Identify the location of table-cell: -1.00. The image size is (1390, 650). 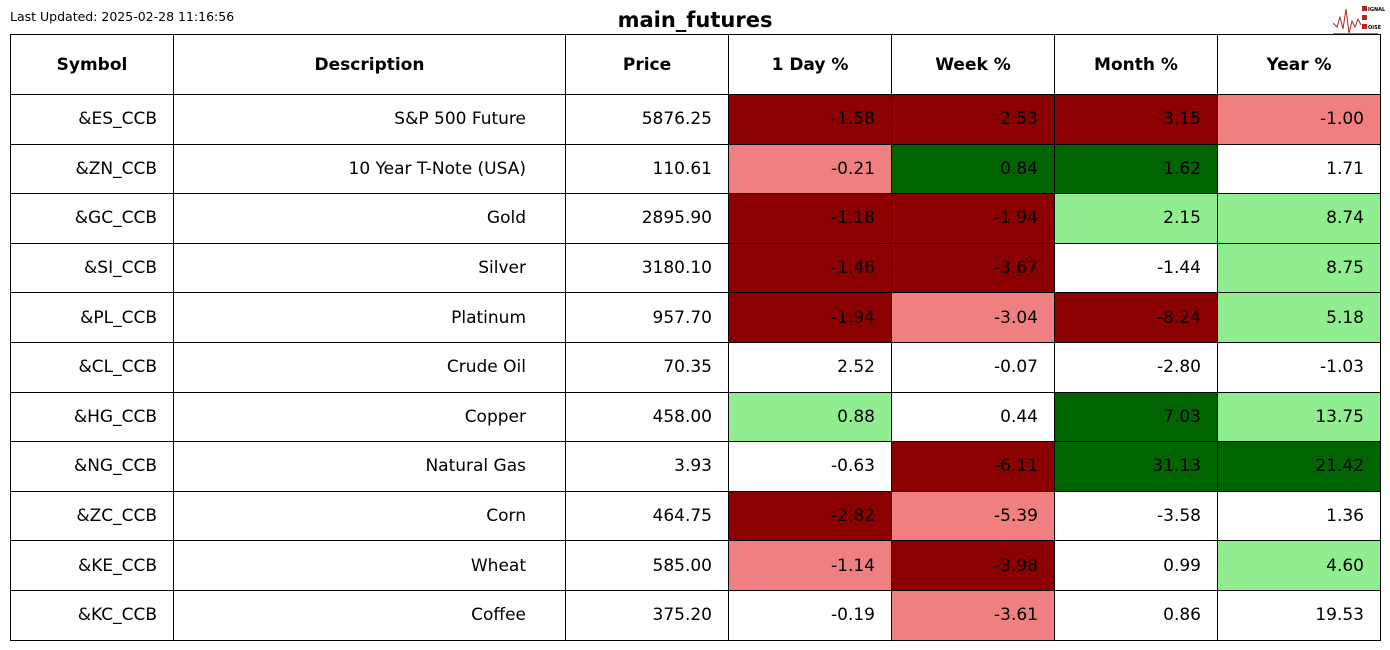
(1299, 119).